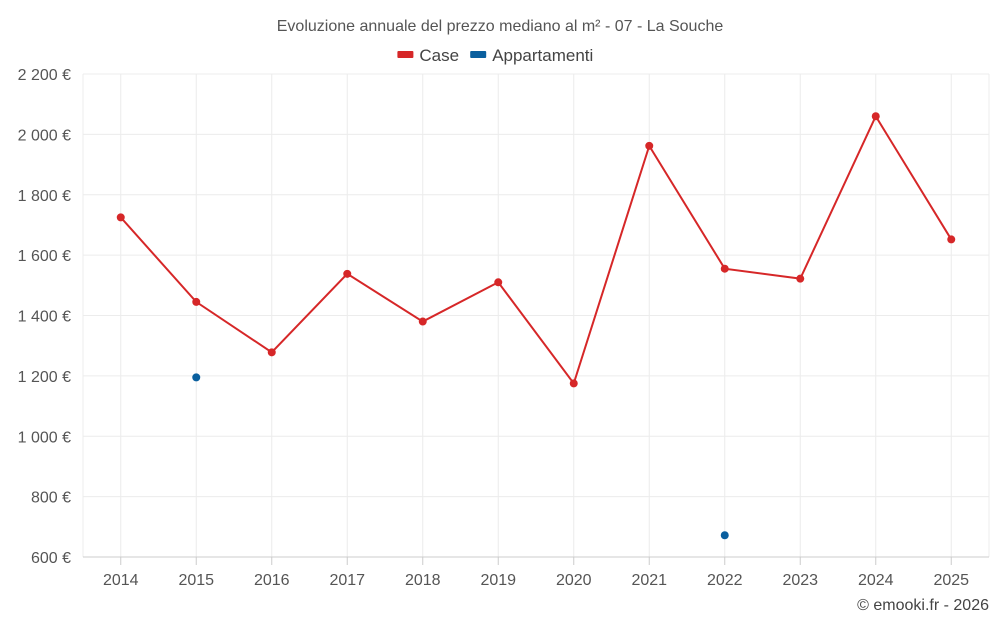 This screenshot has height=625, width=1000. What do you see at coordinates (649, 580) in the screenshot?
I see `x-tick-label: 2021` at bounding box center [649, 580].